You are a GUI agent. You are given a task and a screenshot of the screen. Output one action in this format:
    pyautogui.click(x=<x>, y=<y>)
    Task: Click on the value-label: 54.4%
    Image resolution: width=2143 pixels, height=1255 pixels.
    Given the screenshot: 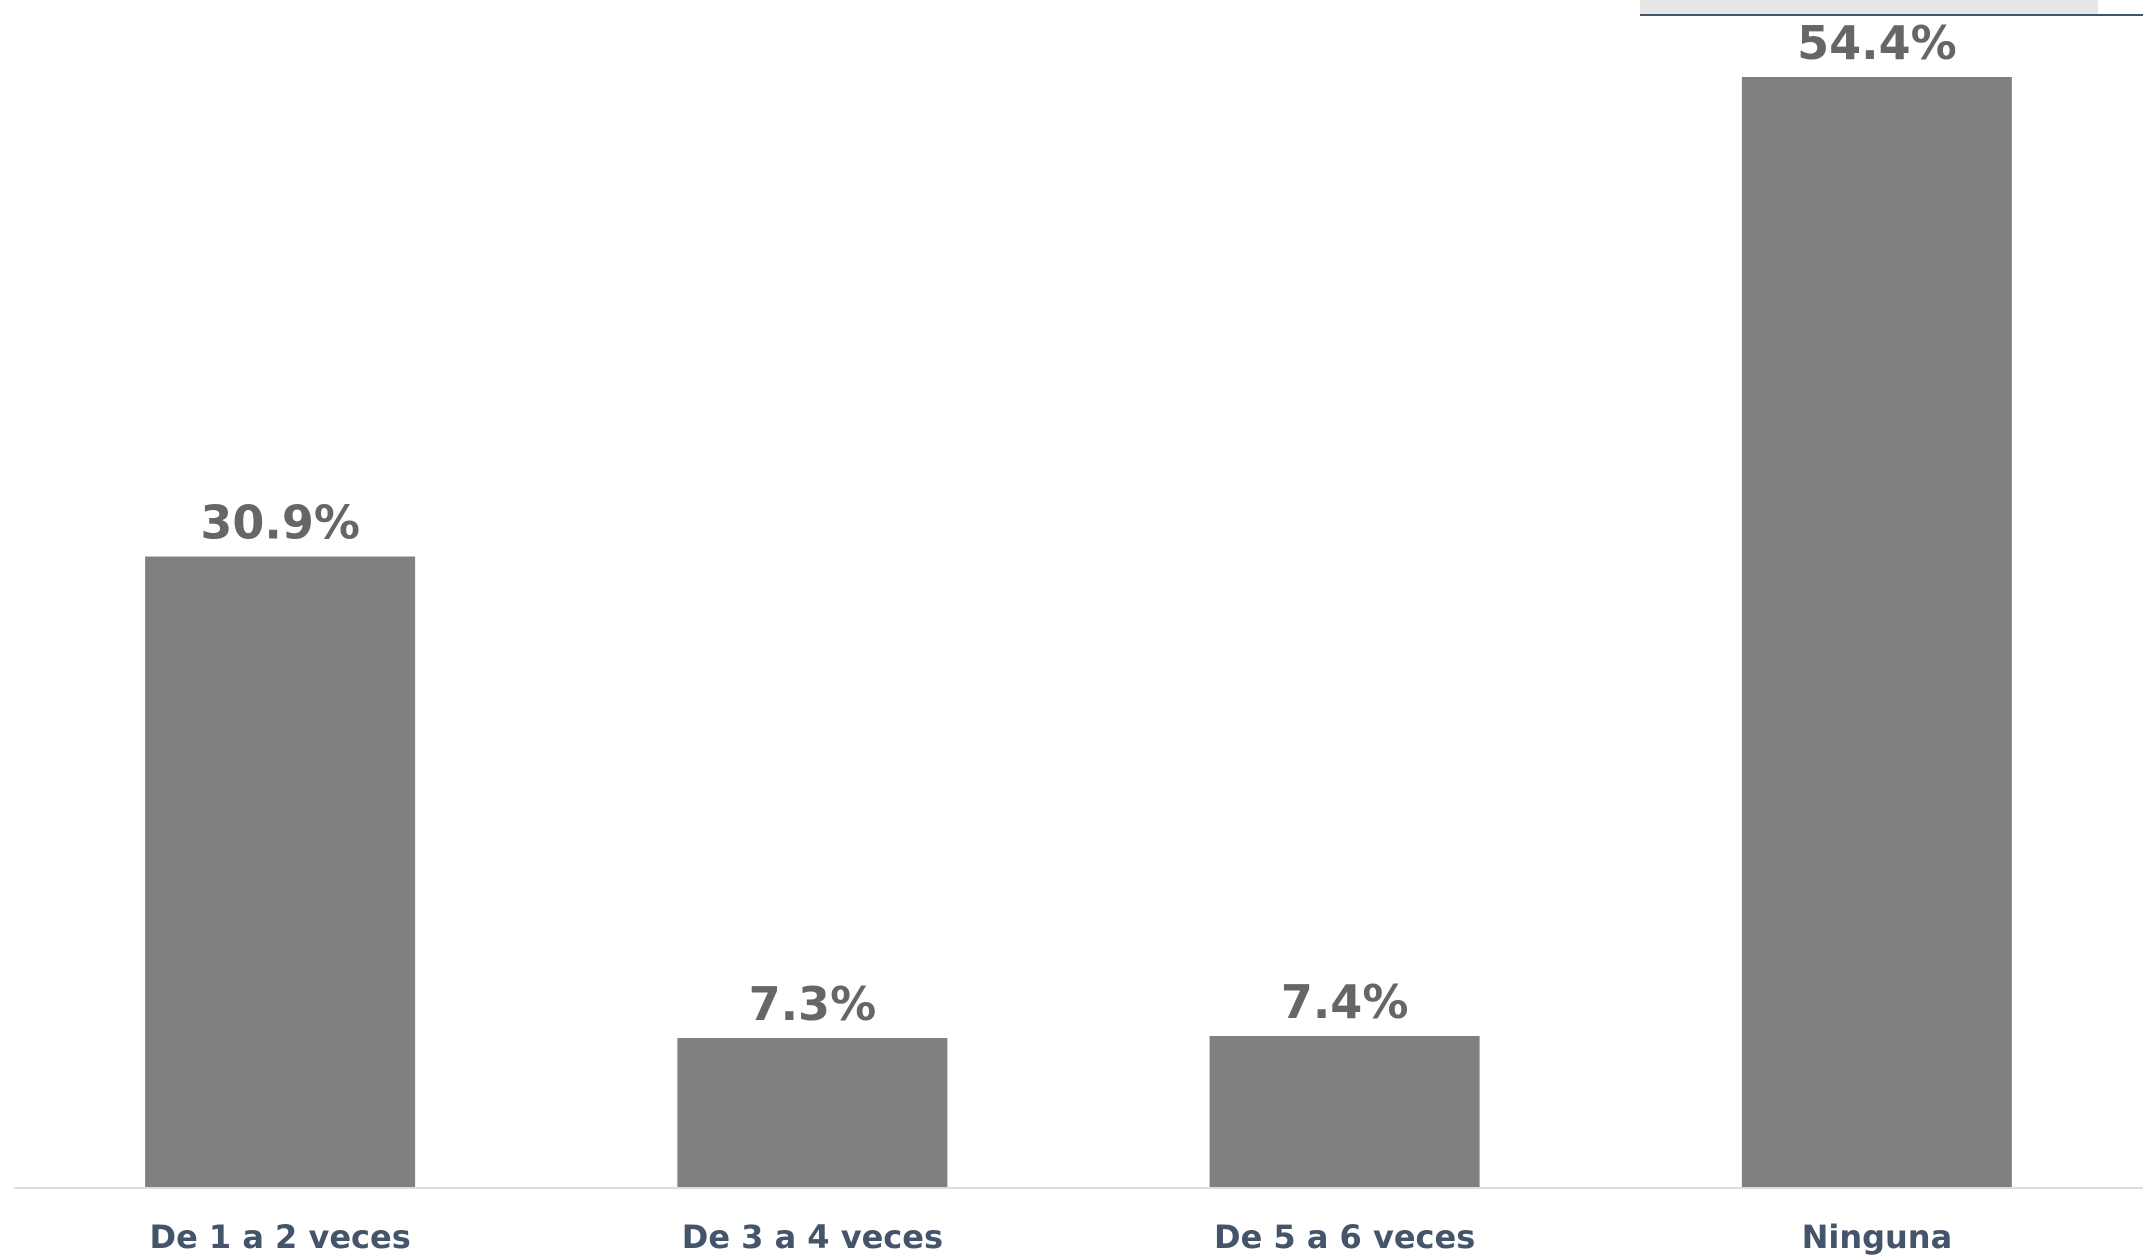 What is the action you would take?
    pyautogui.click(x=1877, y=43)
    